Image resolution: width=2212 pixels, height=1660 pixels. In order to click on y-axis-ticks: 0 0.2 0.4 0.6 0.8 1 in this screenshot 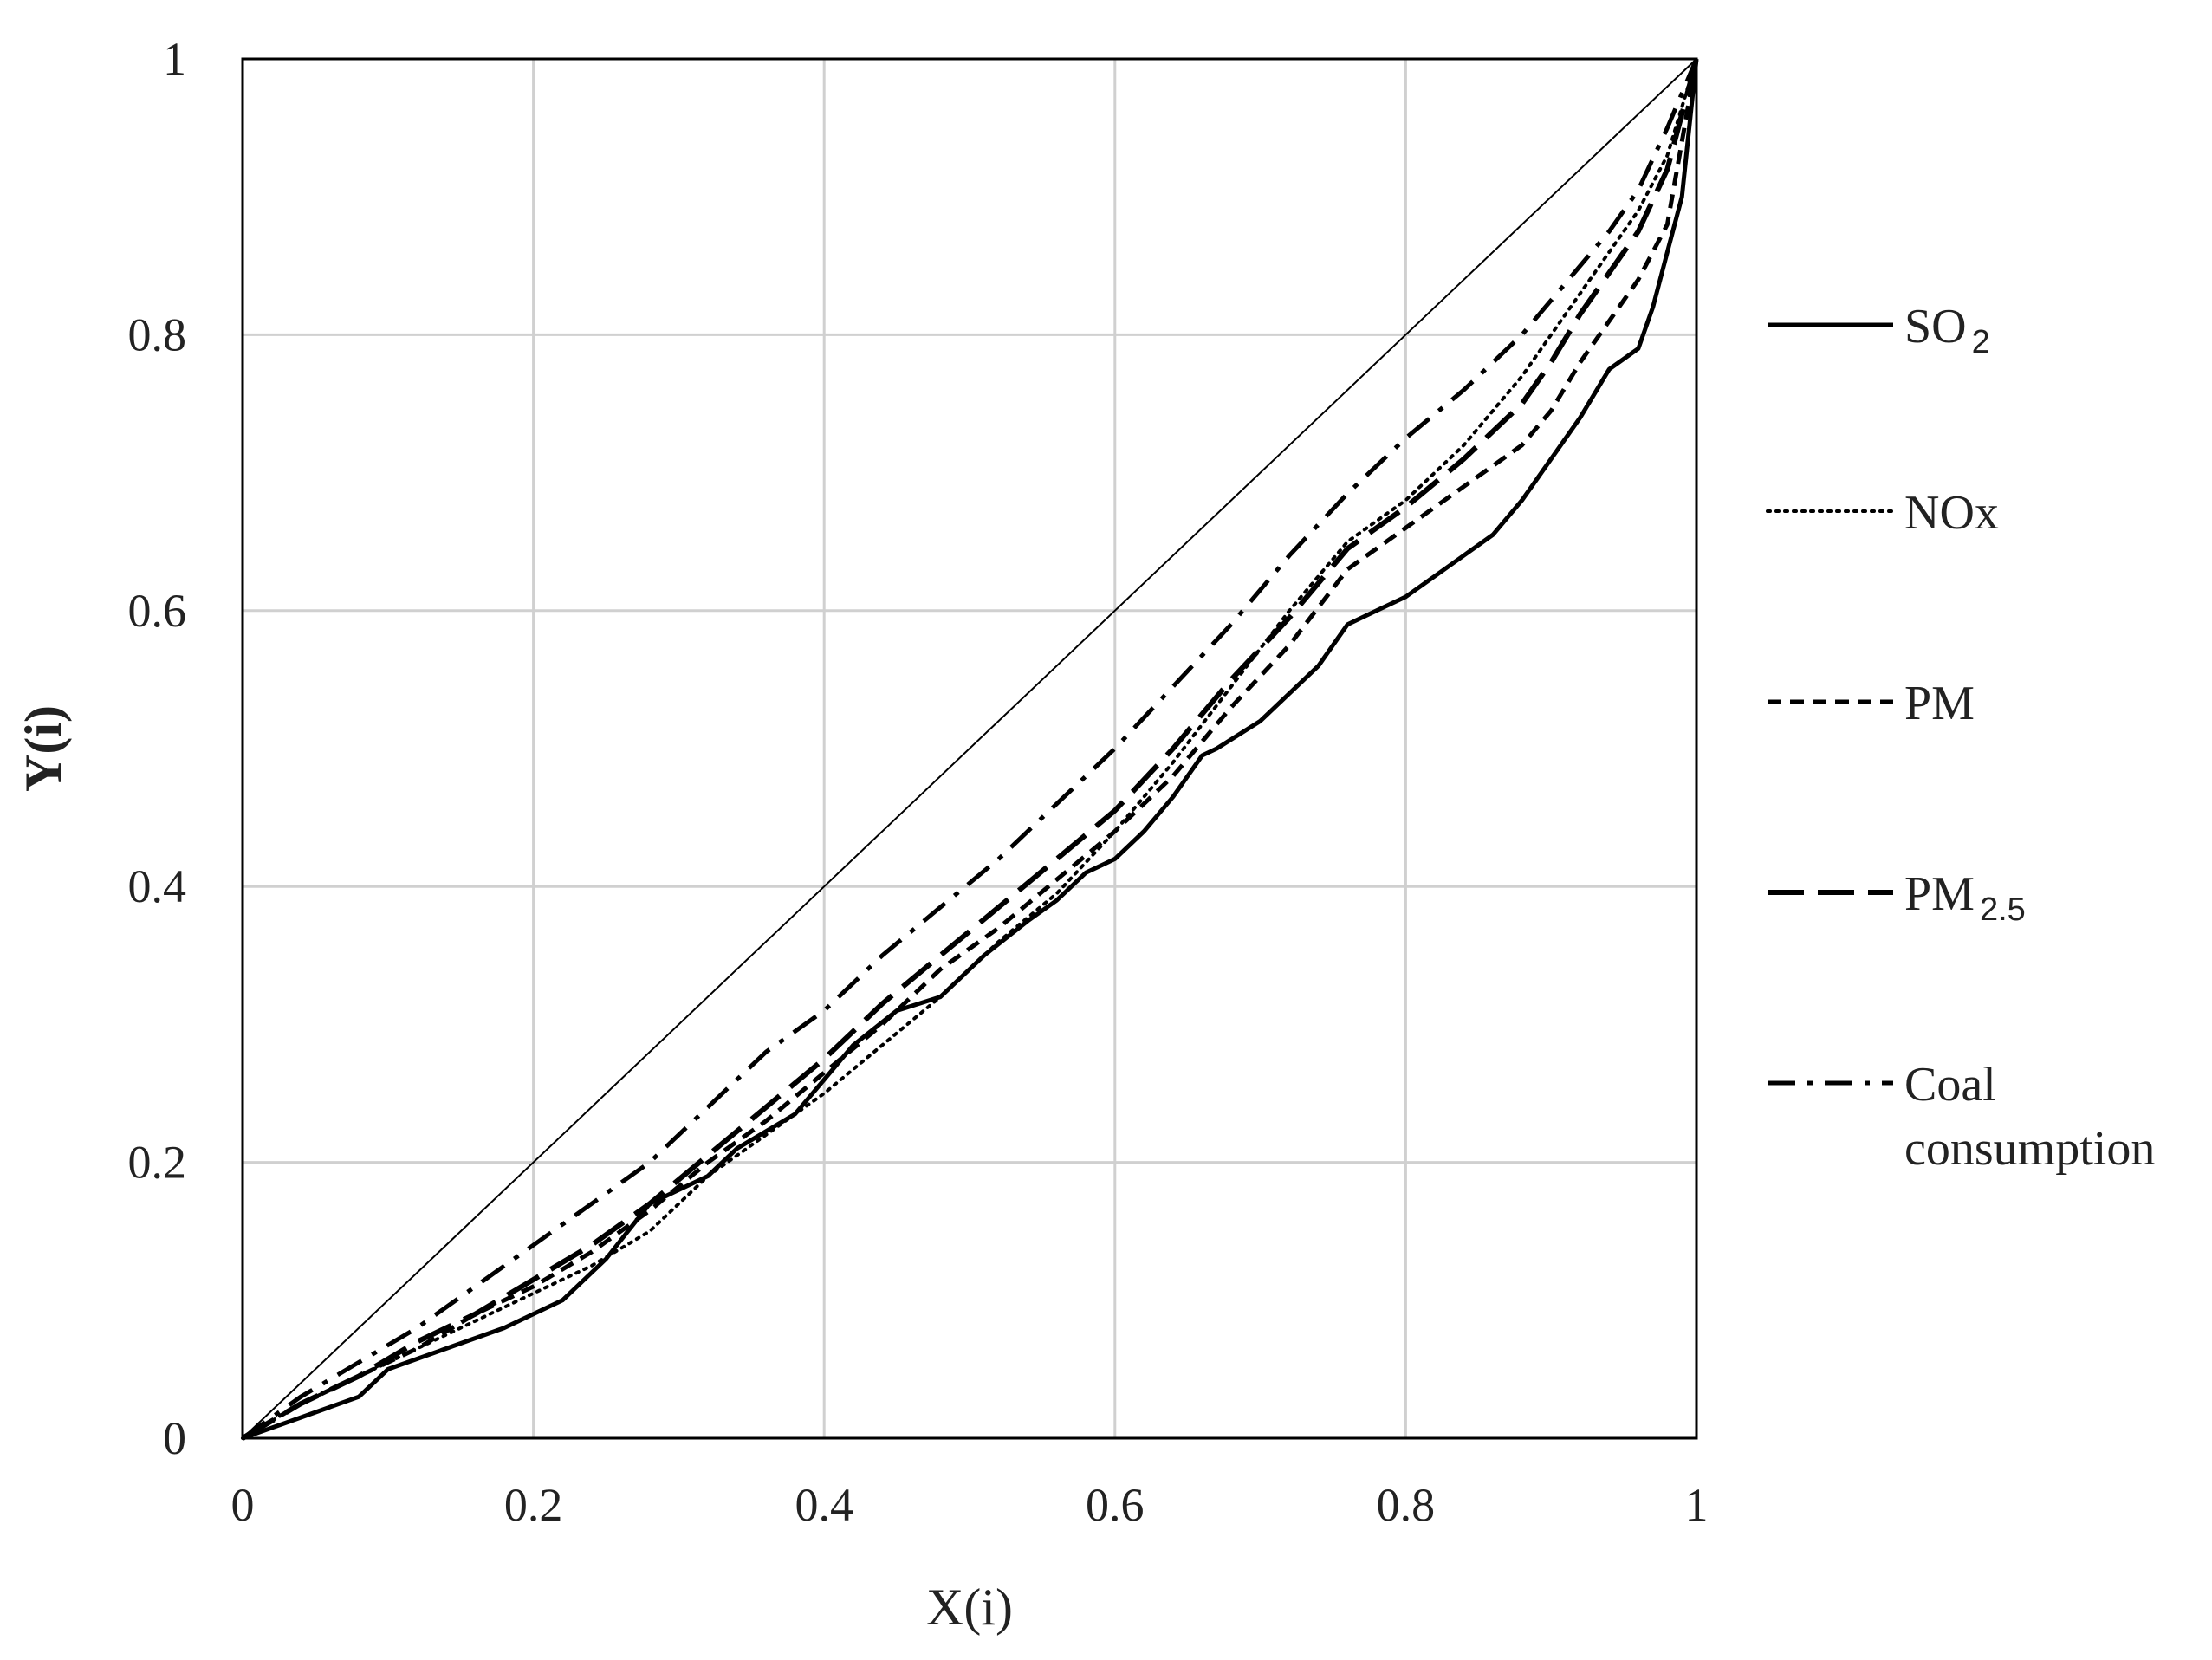, I will do `click(157, 748)`.